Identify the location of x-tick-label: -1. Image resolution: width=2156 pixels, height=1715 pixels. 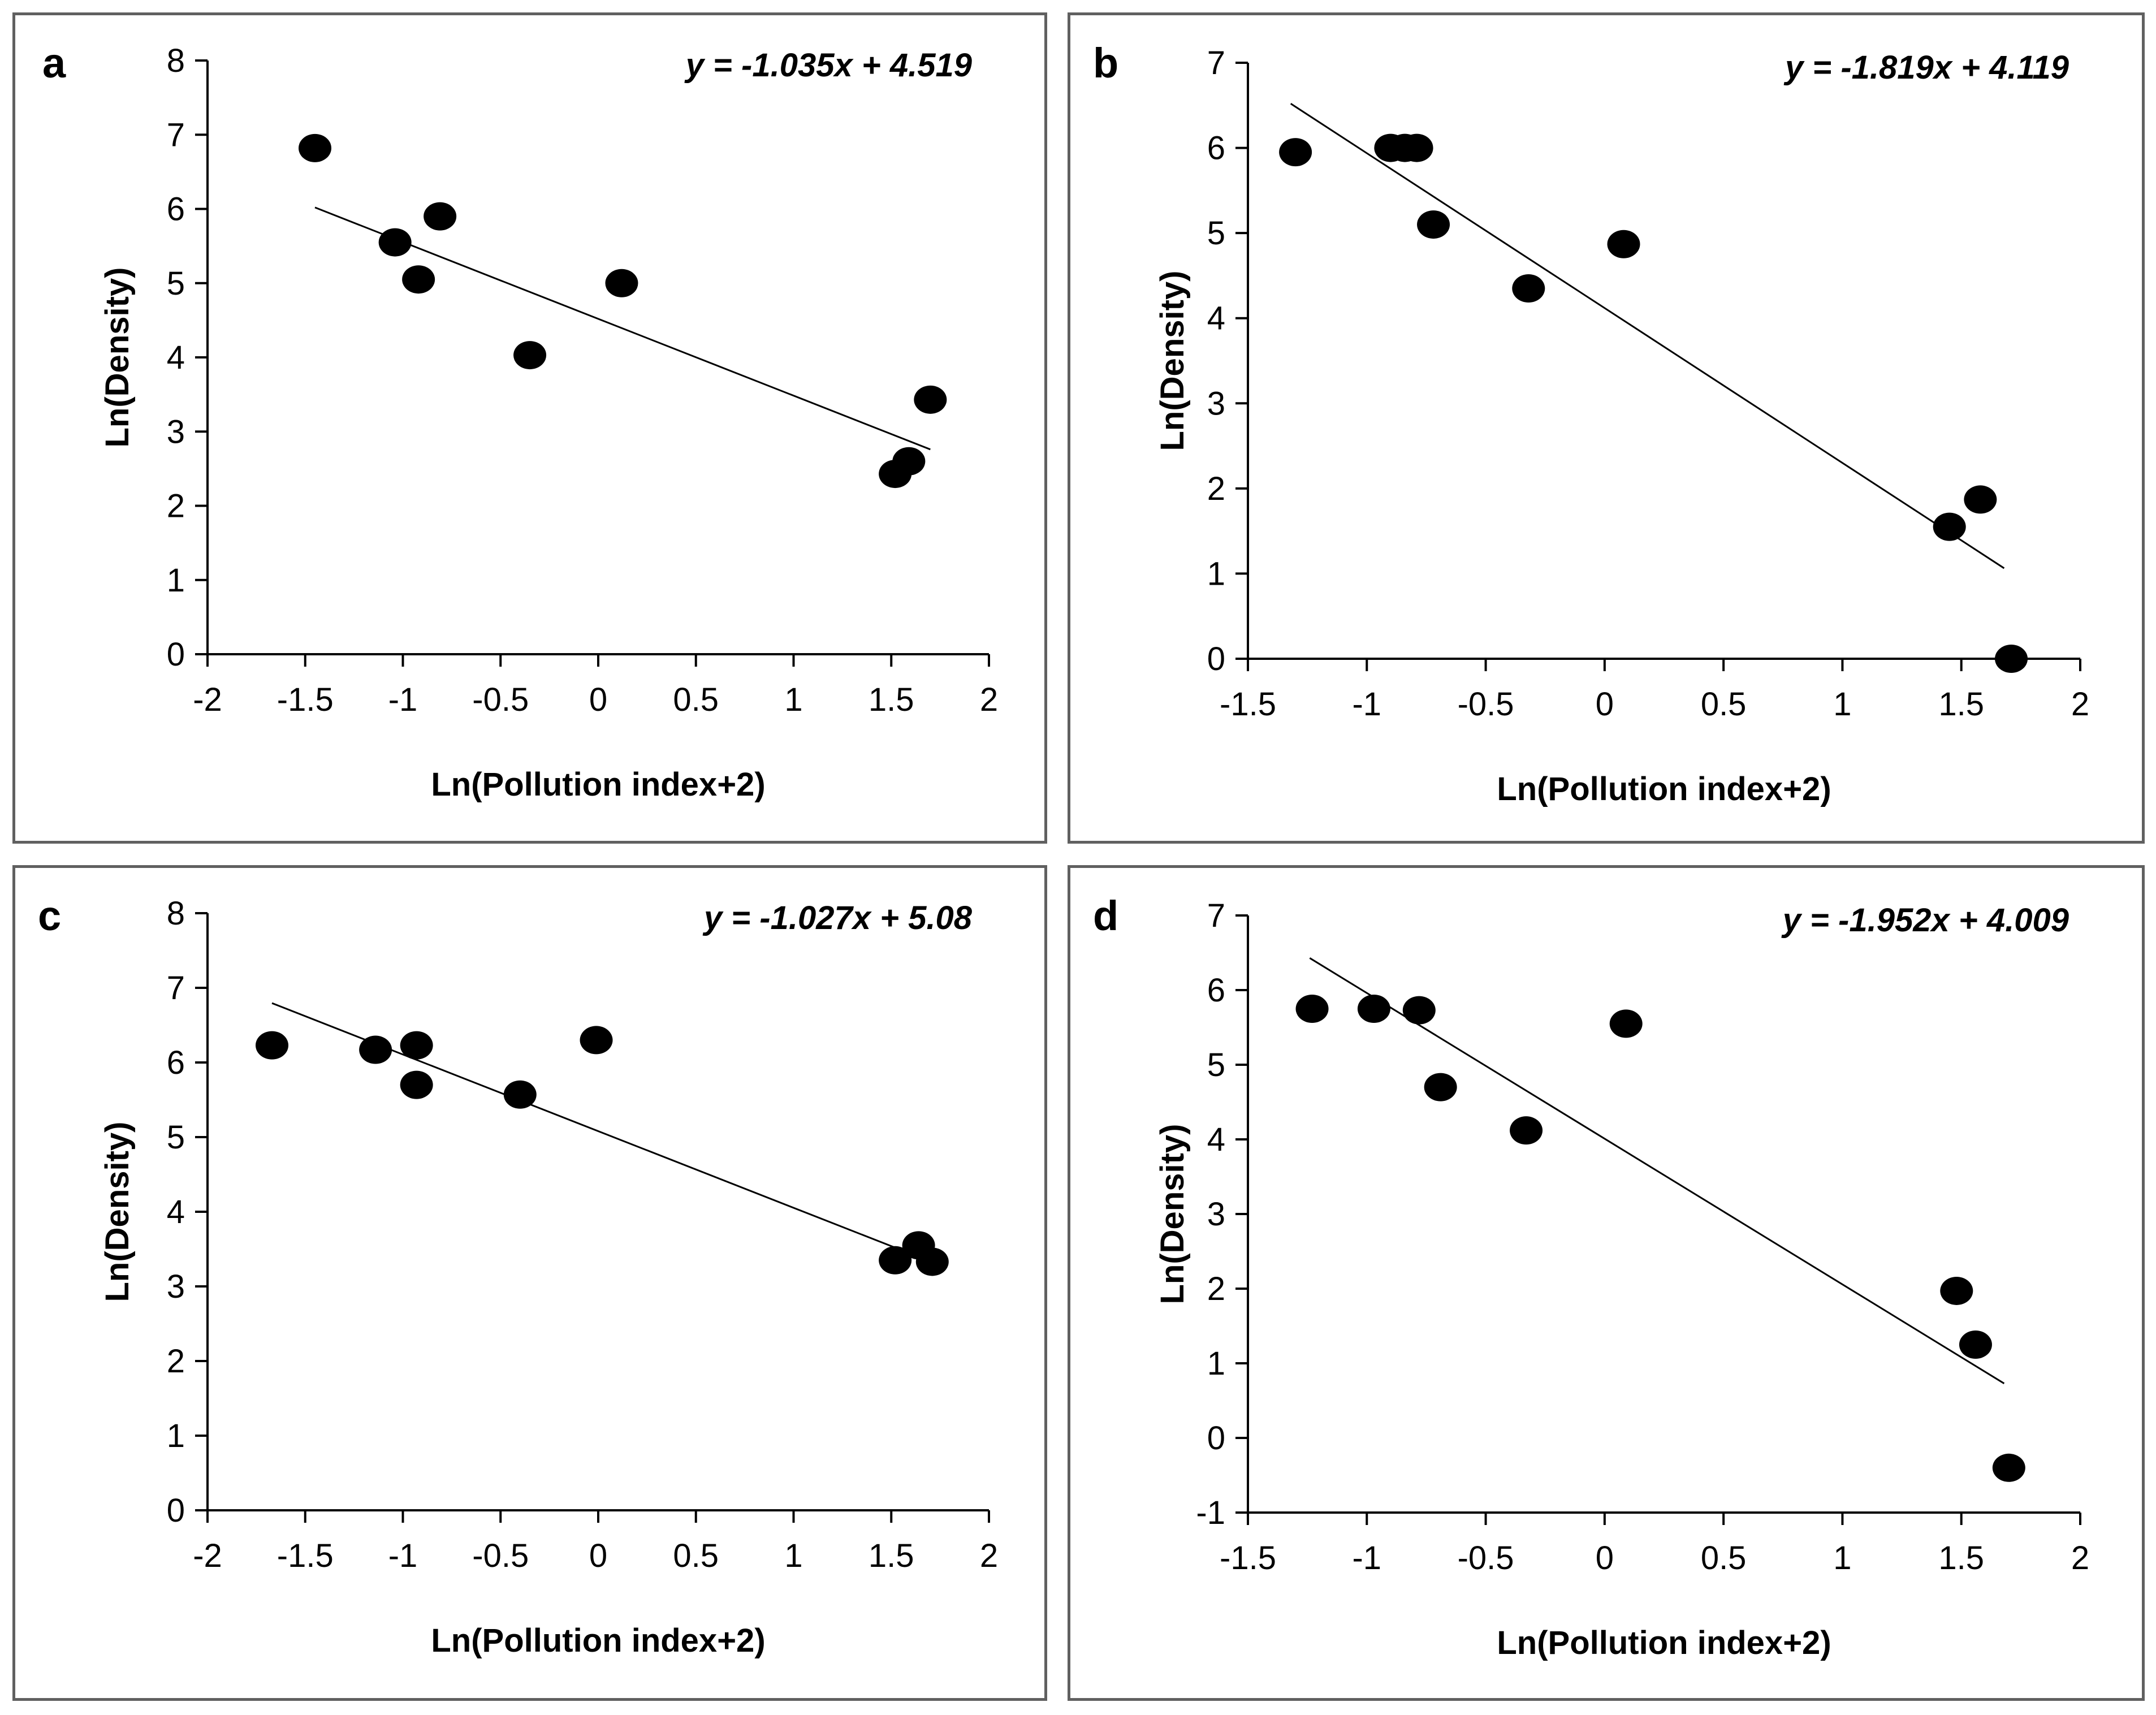
(403, 699).